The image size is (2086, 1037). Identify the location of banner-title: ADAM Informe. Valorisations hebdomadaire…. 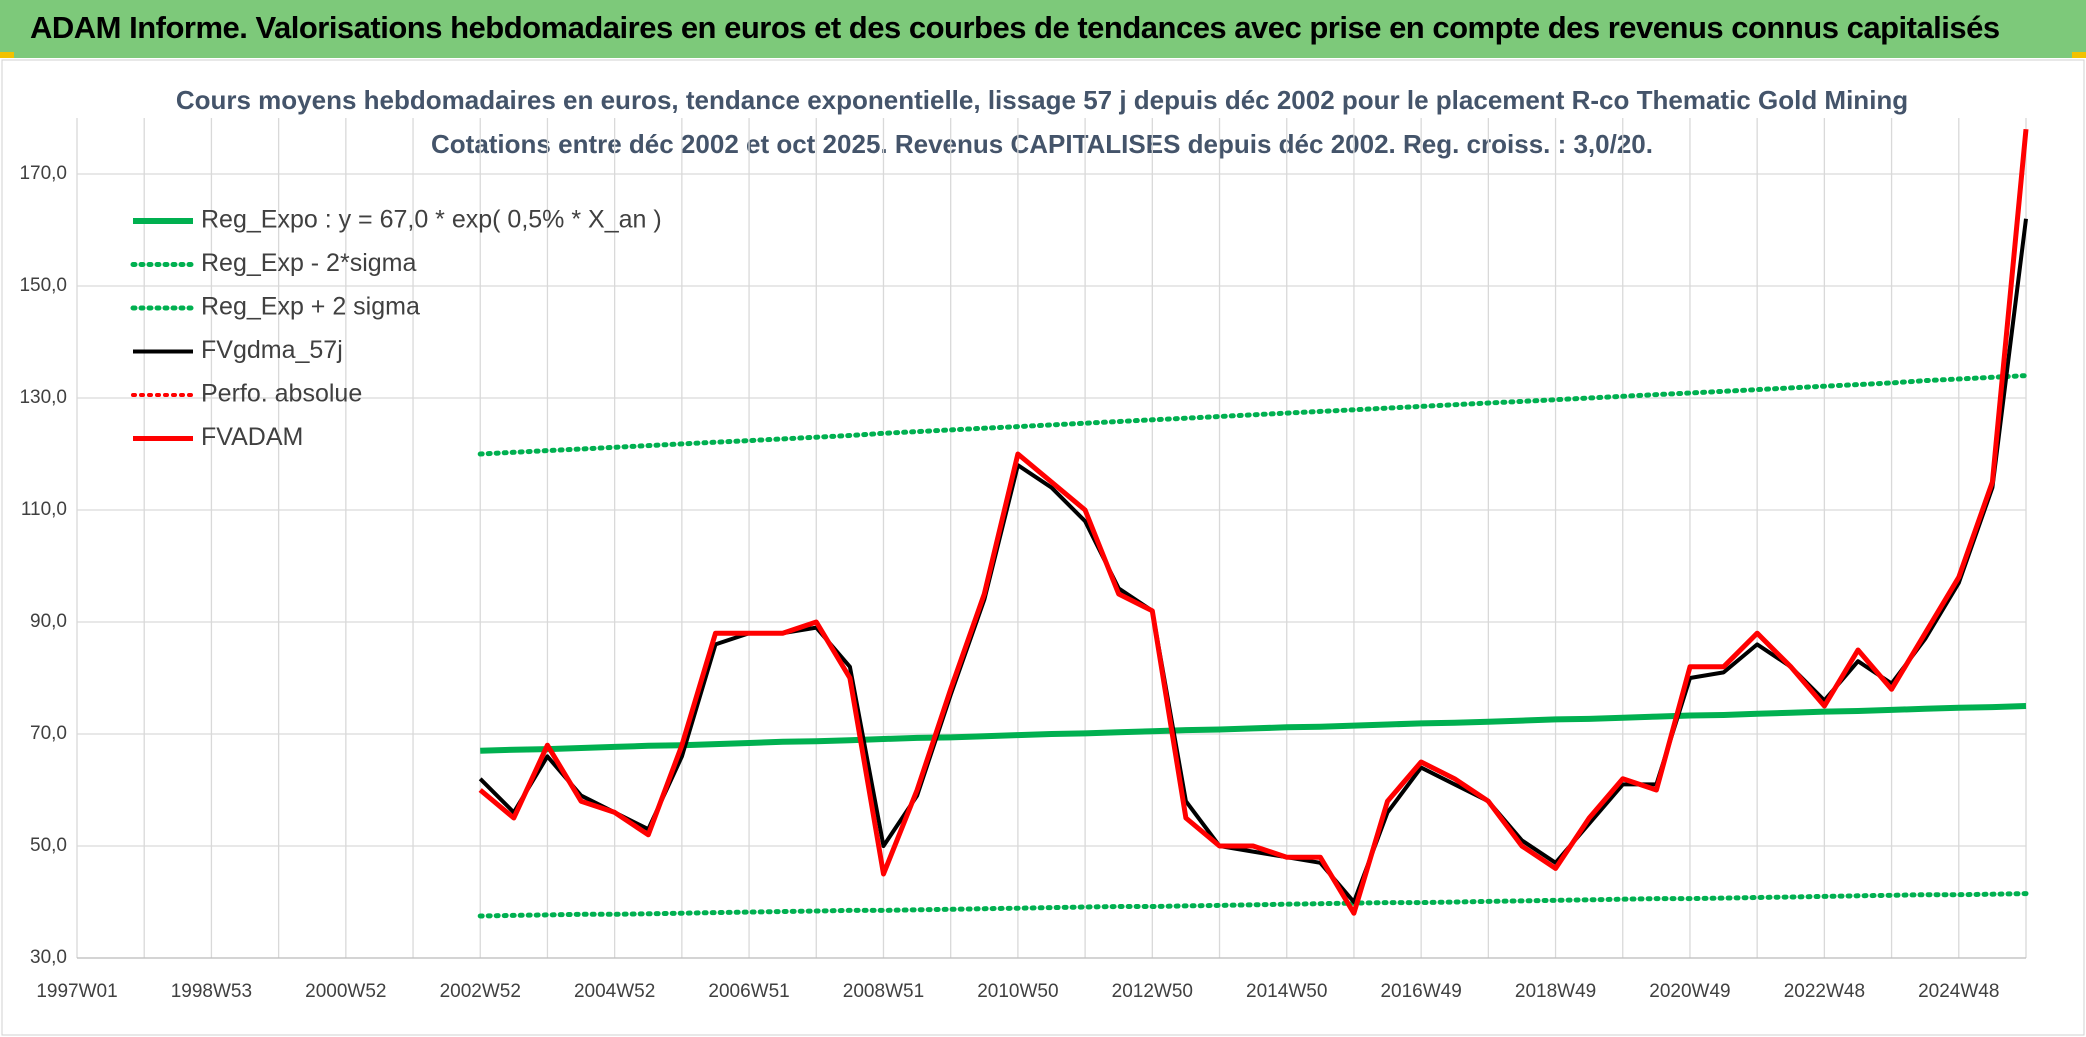
(1015, 27).